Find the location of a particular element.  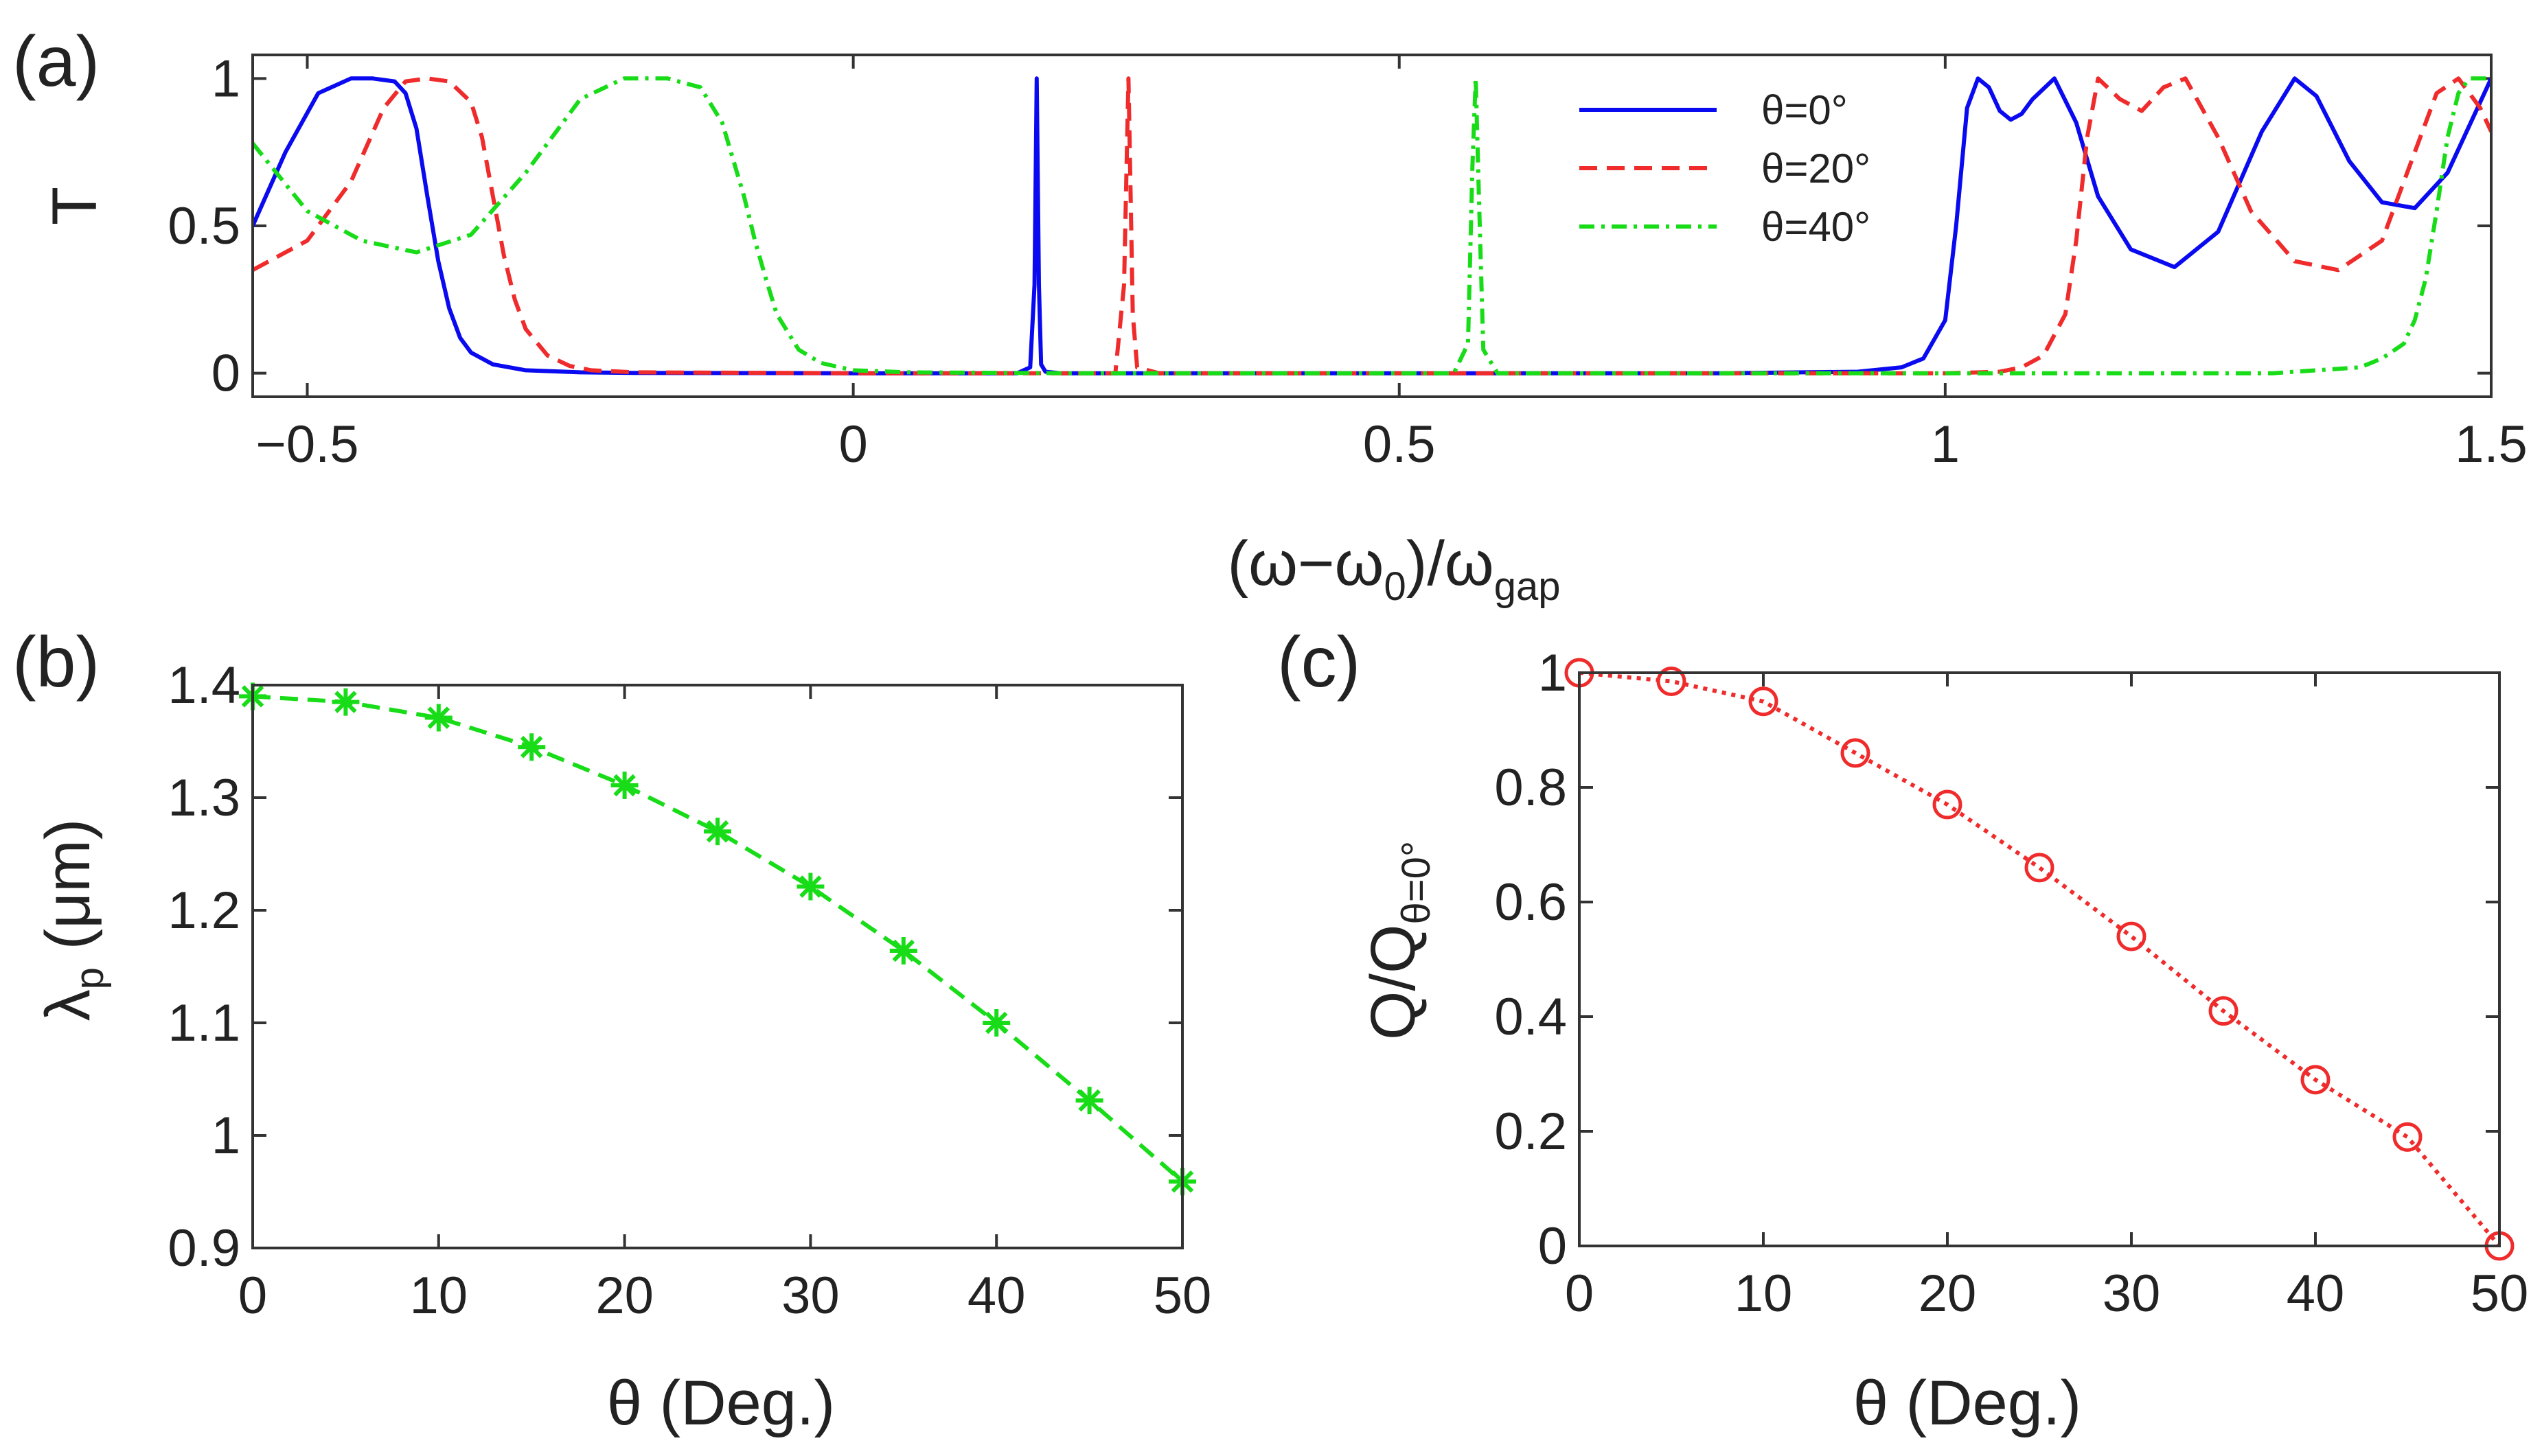

panel-c-label: (c) is located at coordinates (1319, 662).